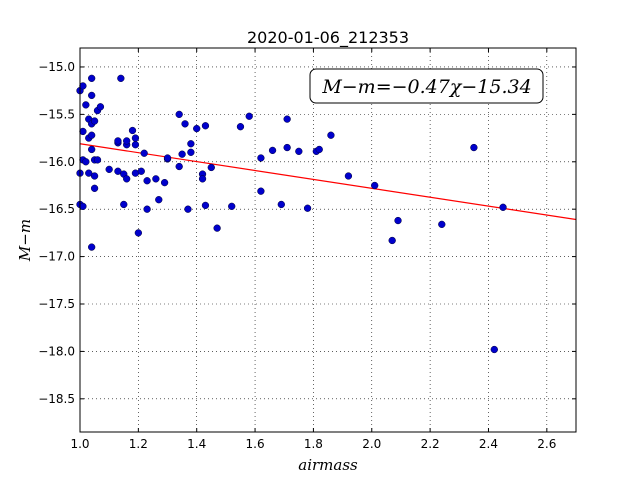  What do you see at coordinates (56, 304) in the screenshot?
I see `y-tick-label: −17.5` at bounding box center [56, 304].